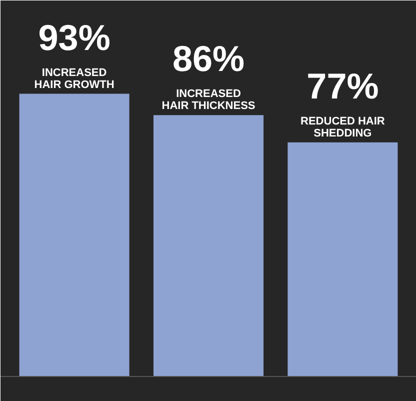  I want to click on x-tick-label: INCREASED HAIR GROWTH, so click(74, 78).